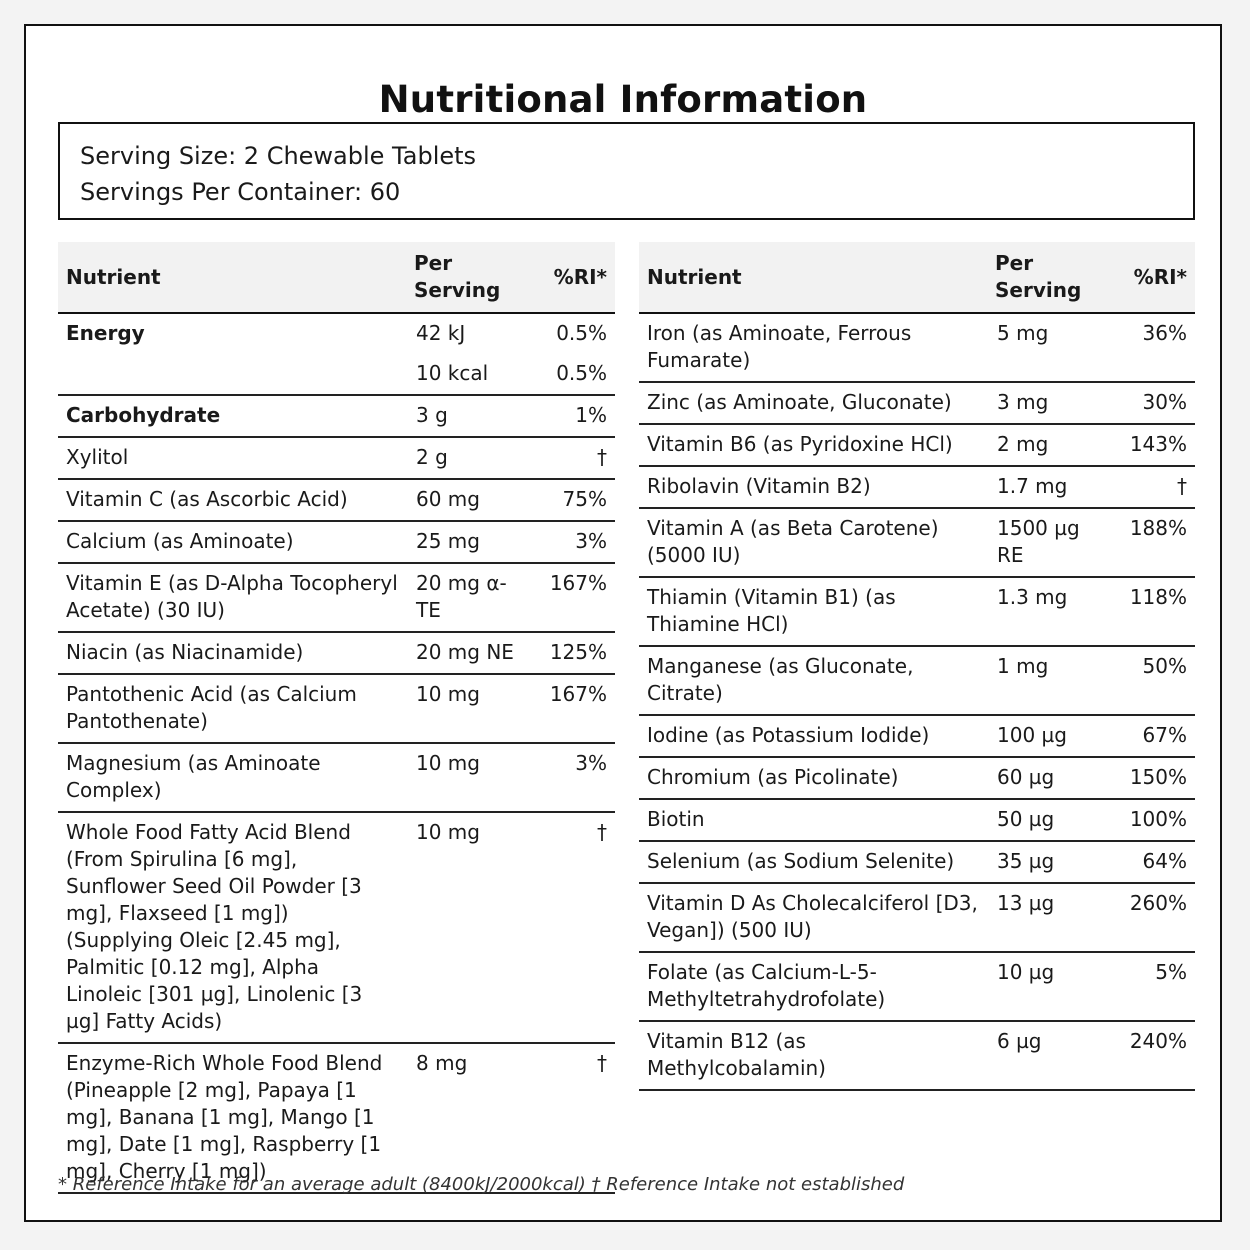 The width and height of the screenshot is (1250, 1250). Describe the element at coordinates (1154, 820) in the screenshot. I see `nutrient-ri: 100%` at that location.